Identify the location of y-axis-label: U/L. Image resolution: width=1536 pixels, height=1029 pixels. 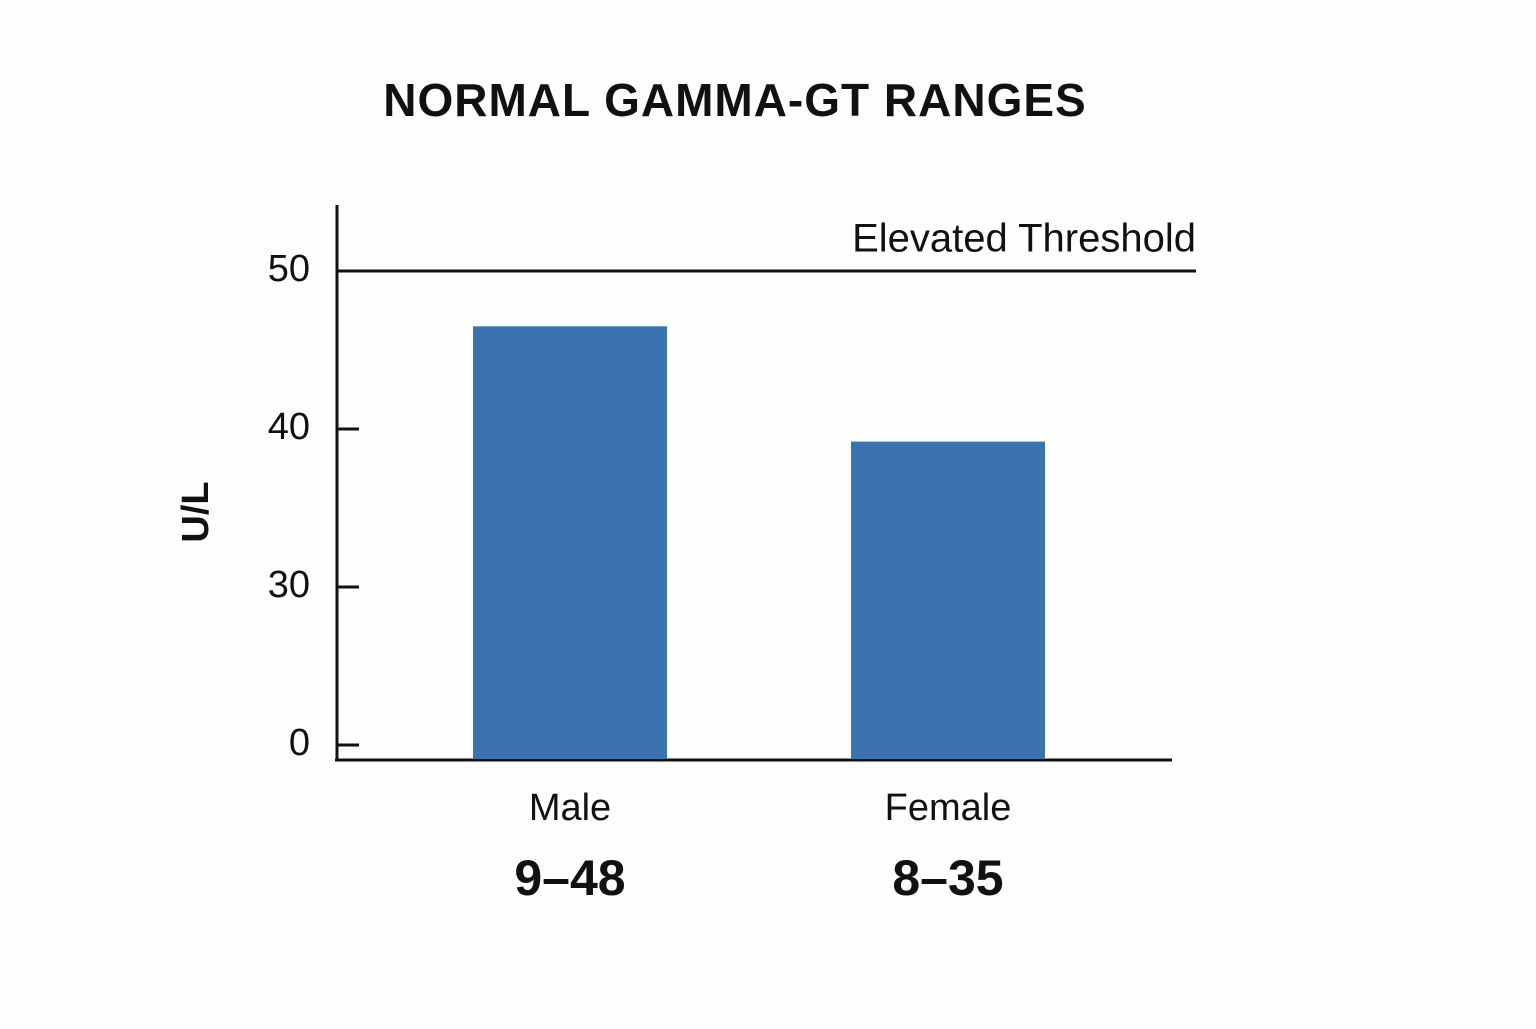
(196, 511).